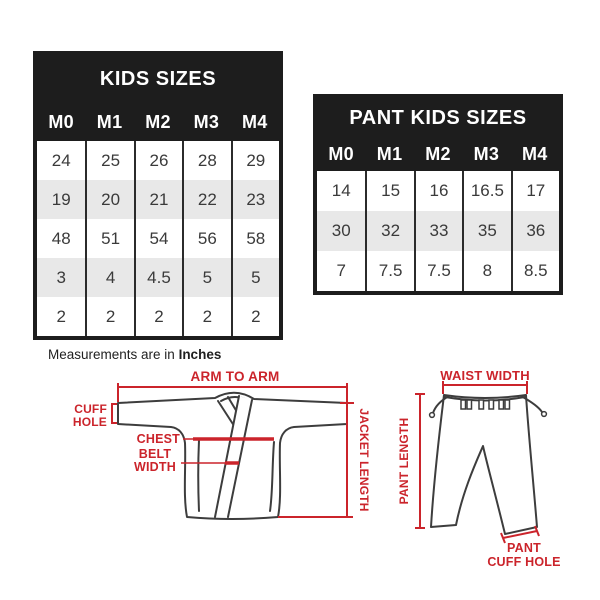 The width and height of the screenshot is (600, 600). I want to click on chest-label: CHEST, so click(159, 439).